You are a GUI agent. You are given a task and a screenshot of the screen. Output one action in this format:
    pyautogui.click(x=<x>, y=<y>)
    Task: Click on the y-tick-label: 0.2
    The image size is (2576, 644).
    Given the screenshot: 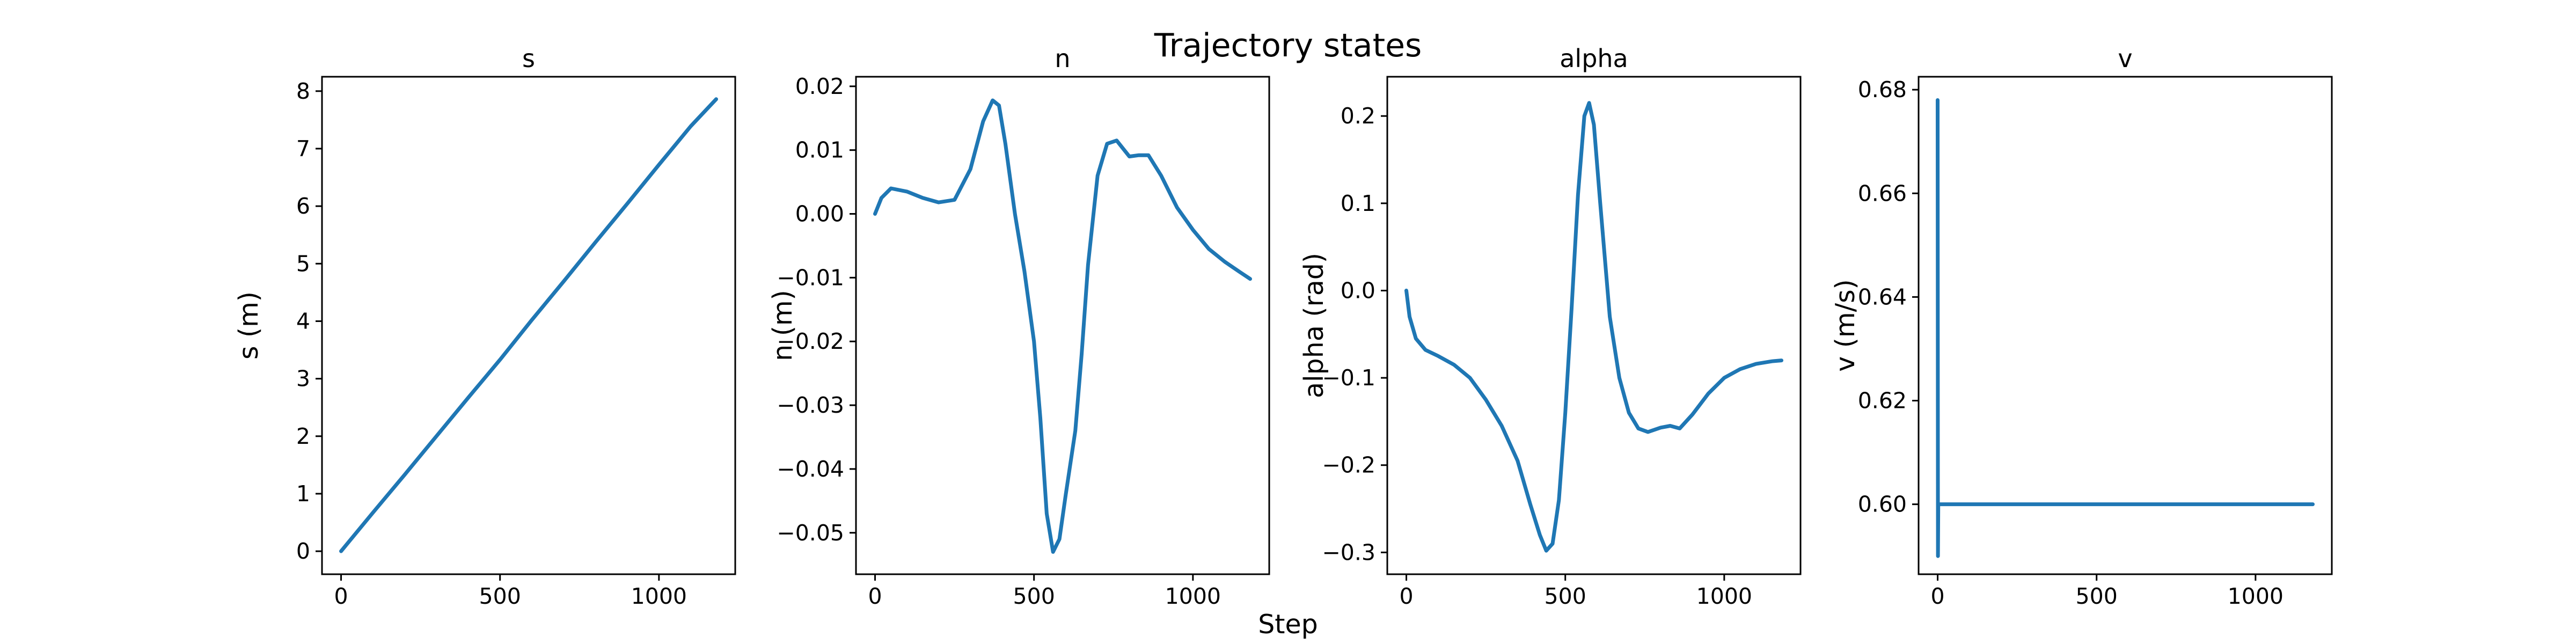 What is the action you would take?
    pyautogui.click(x=1358, y=116)
    